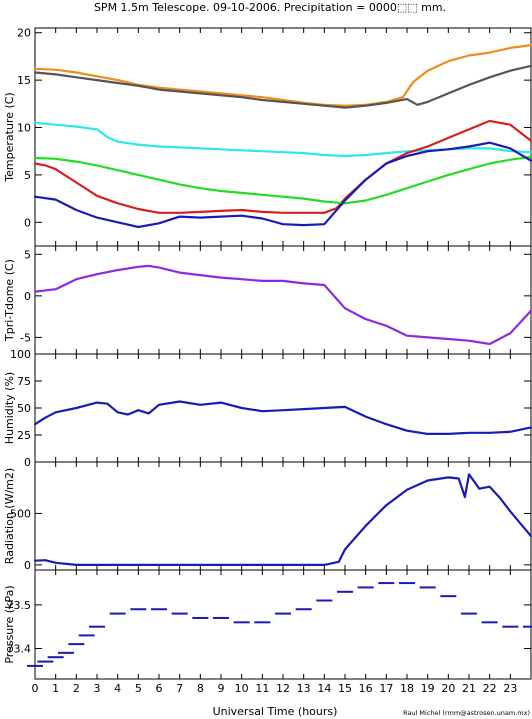 Image resolution: width=532 pixels, height=719 pixels. What do you see at coordinates (304, 688) in the screenshot?
I see `x-tick-label: 13` at bounding box center [304, 688].